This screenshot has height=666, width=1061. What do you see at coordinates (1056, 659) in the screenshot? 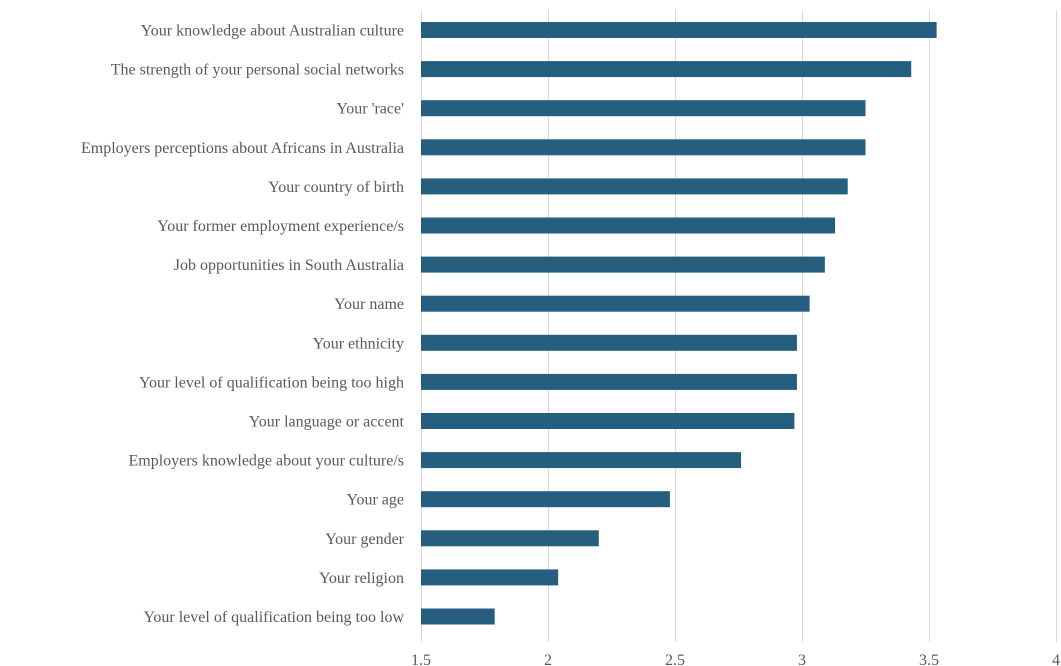
I see `x-tick-label: 4` at bounding box center [1056, 659].